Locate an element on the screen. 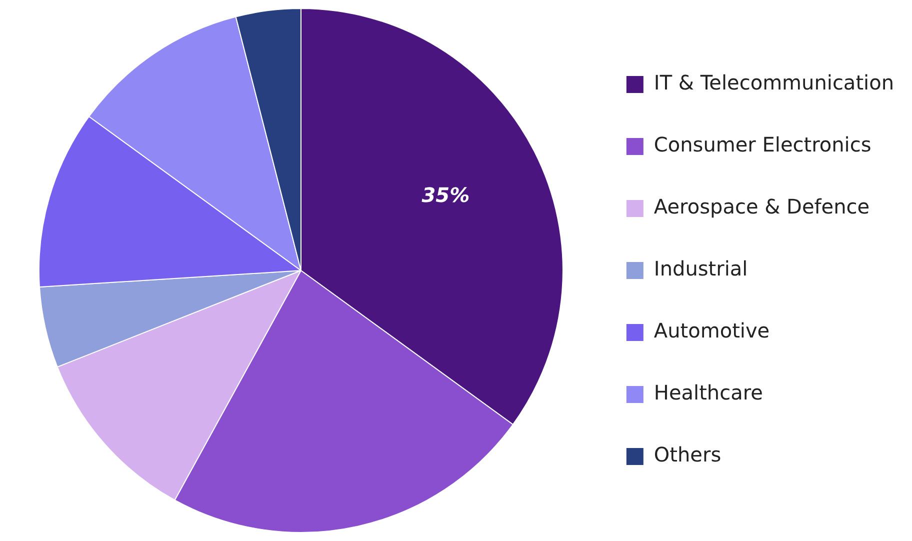  legend-label: Aerospace & Defence is located at coordinates (762, 206).